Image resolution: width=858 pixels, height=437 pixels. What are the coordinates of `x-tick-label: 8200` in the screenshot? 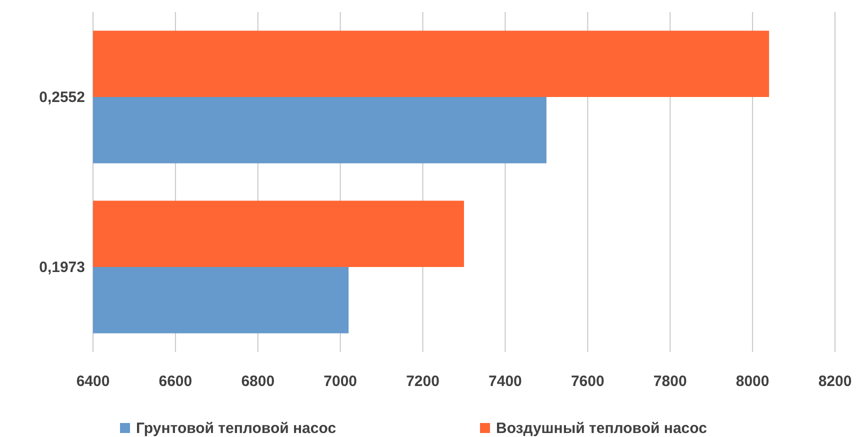 It's located at (835, 381).